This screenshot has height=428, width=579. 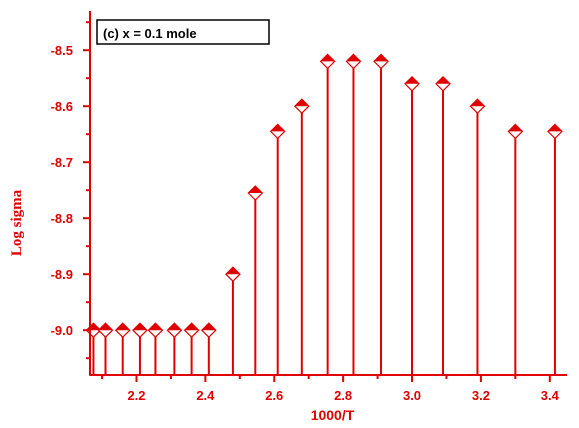 I want to click on annotation-text: (c) x = 0.1 mole, so click(x=150, y=33).